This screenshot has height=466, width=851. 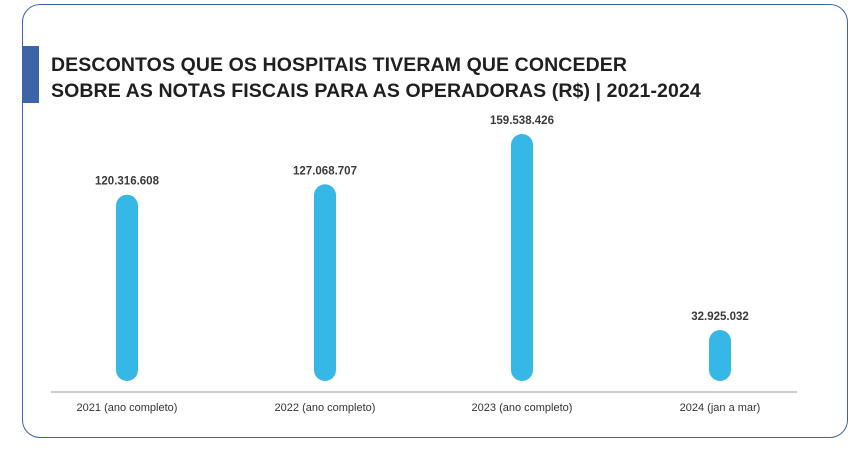 What do you see at coordinates (325, 408) in the screenshot?
I see `x-tick-label-2: 2022 (ano completo)` at bounding box center [325, 408].